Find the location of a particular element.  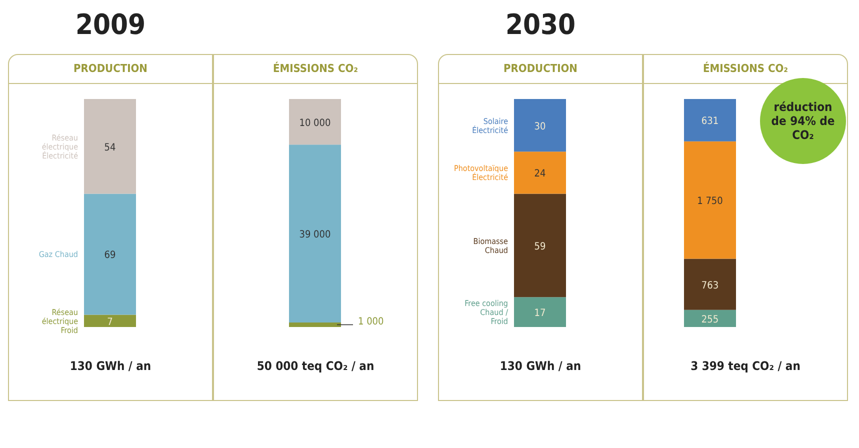

chart-title: 2030 is located at coordinates (540, 25).